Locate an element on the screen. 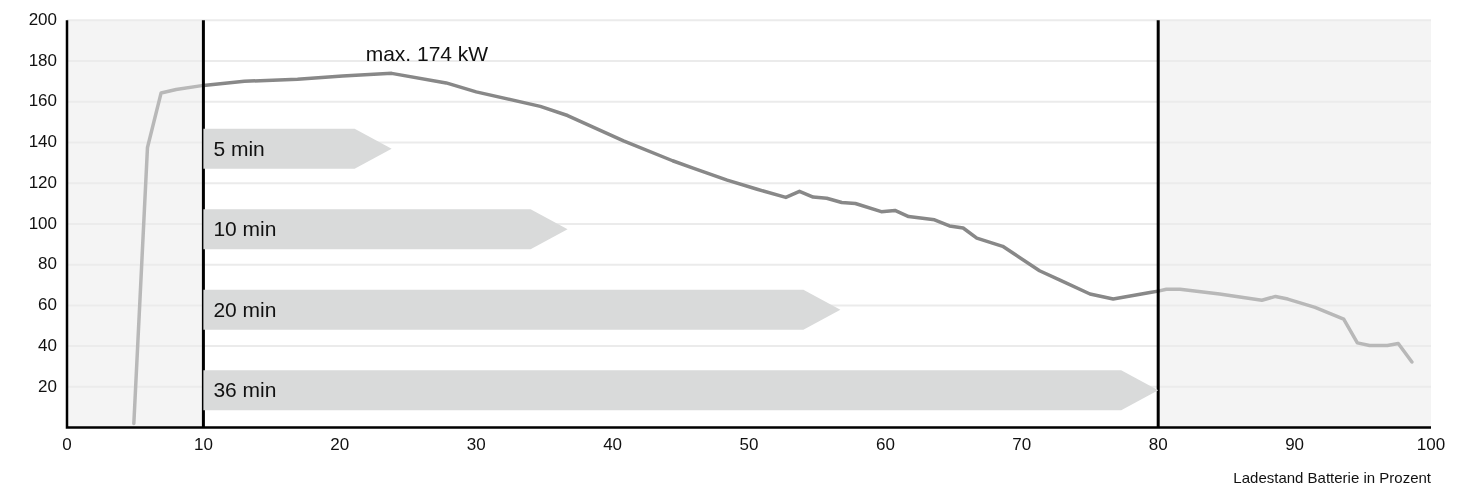 The image size is (1469, 490). x-axis-title: Ladestand Batterie in Prozent is located at coordinates (1332, 478).